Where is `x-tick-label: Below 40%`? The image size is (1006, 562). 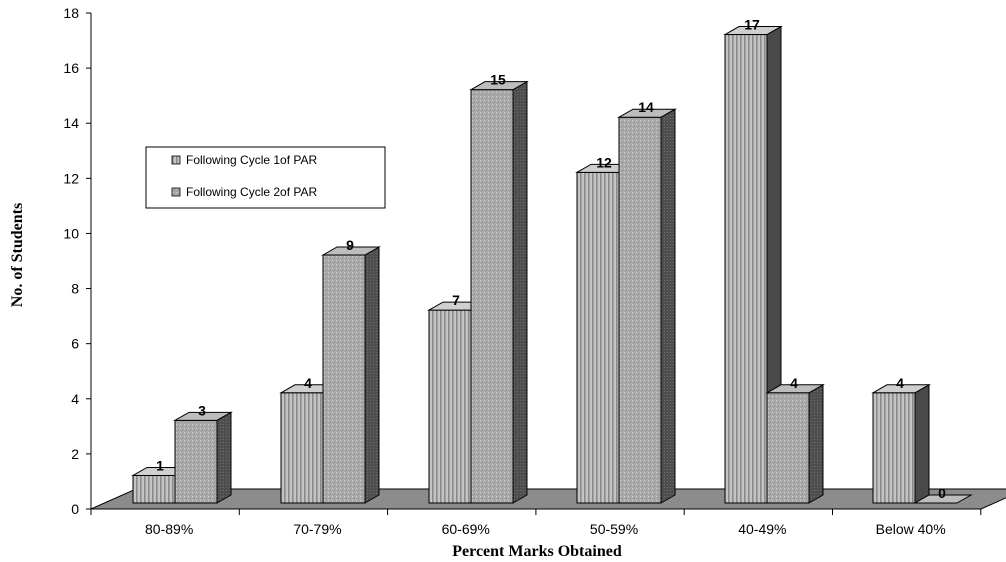 x-tick-label: Below 40% is located at coordinates (911, 529).